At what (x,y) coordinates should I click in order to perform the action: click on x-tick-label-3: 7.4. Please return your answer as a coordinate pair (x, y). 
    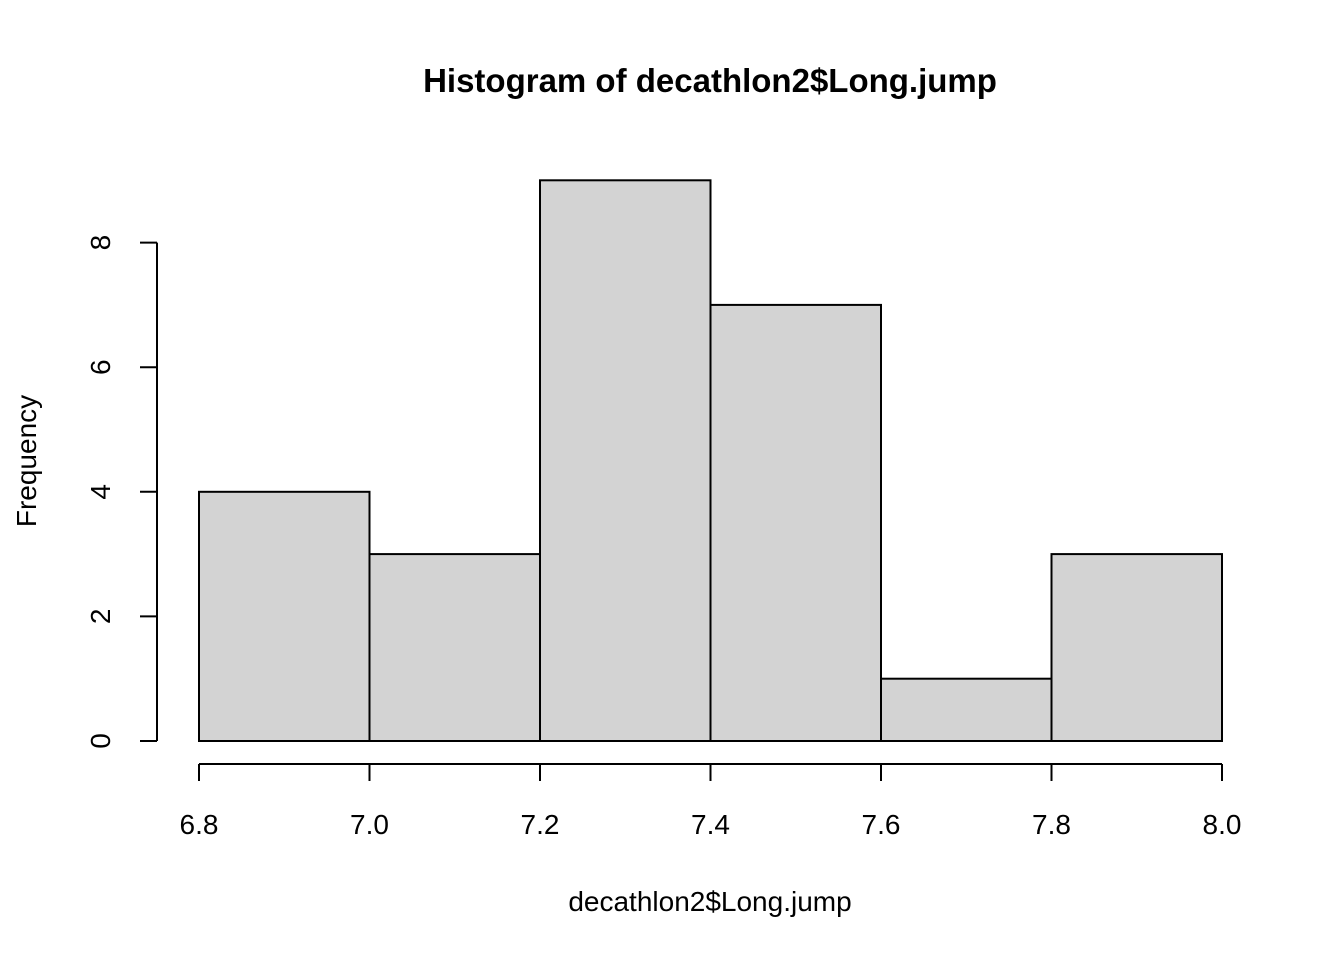
    Looking at the image, I should click on (710, 824).